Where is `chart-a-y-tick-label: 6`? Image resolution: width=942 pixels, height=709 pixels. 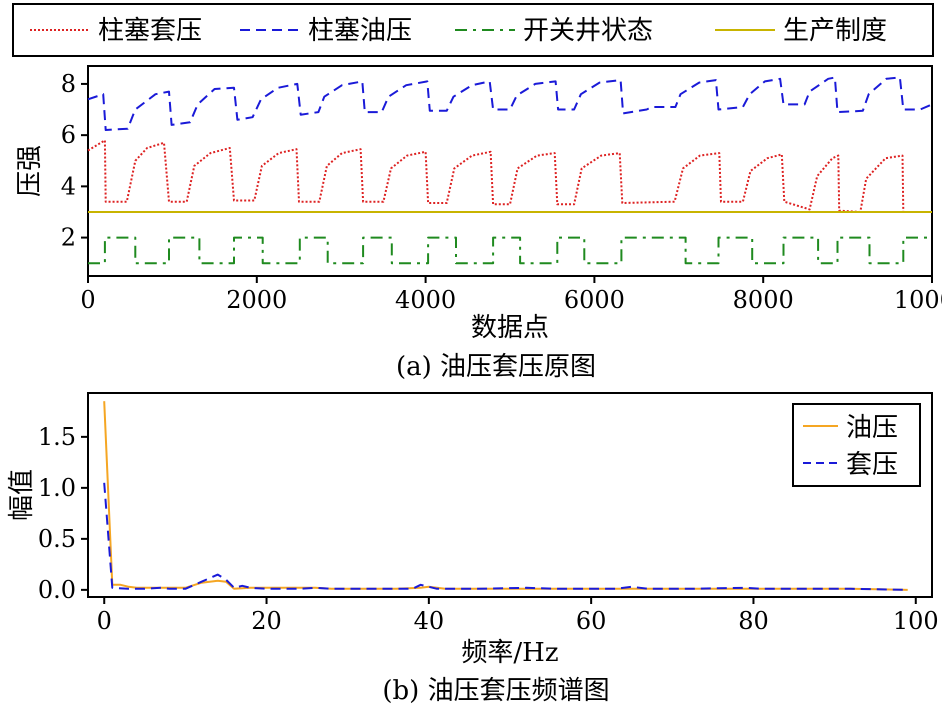
chart-a-y-tick-label: 6 is located at coordinates (68, 135).